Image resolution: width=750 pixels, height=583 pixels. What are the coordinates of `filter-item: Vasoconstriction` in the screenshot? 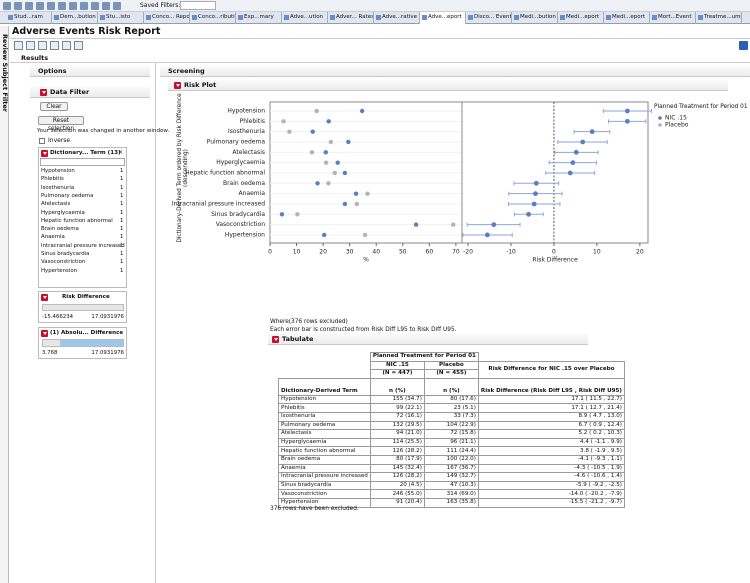 It's located at (63, 262).